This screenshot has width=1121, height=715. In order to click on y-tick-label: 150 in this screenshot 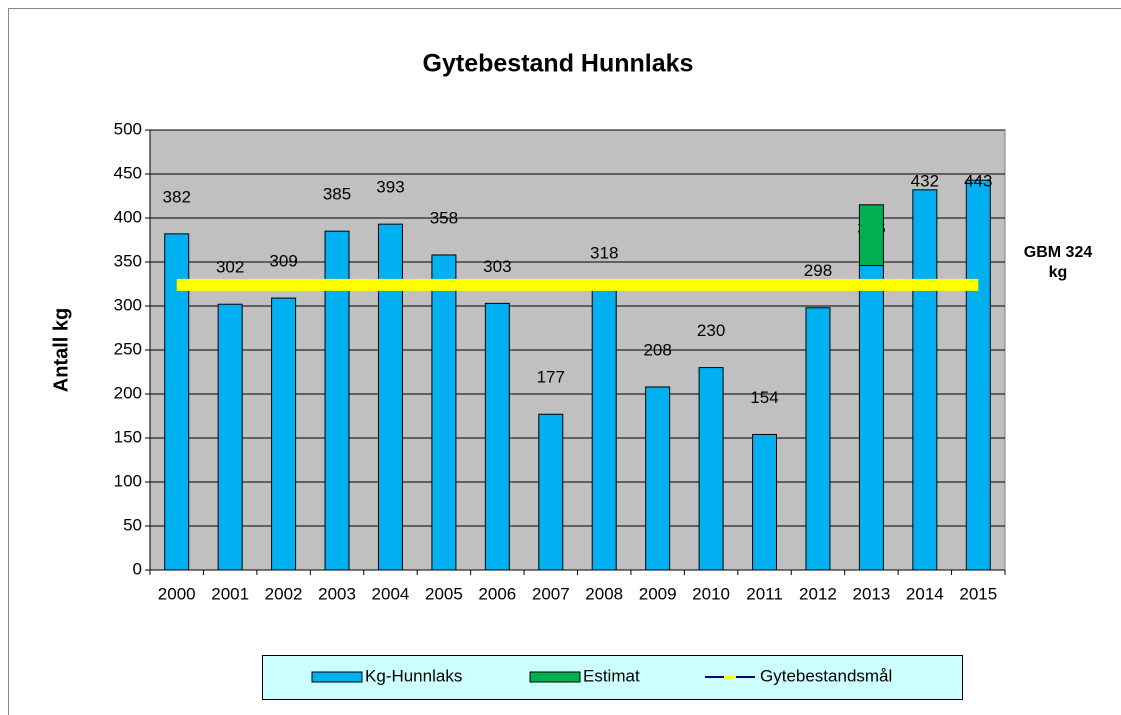, I will do `click(128, 436)`.